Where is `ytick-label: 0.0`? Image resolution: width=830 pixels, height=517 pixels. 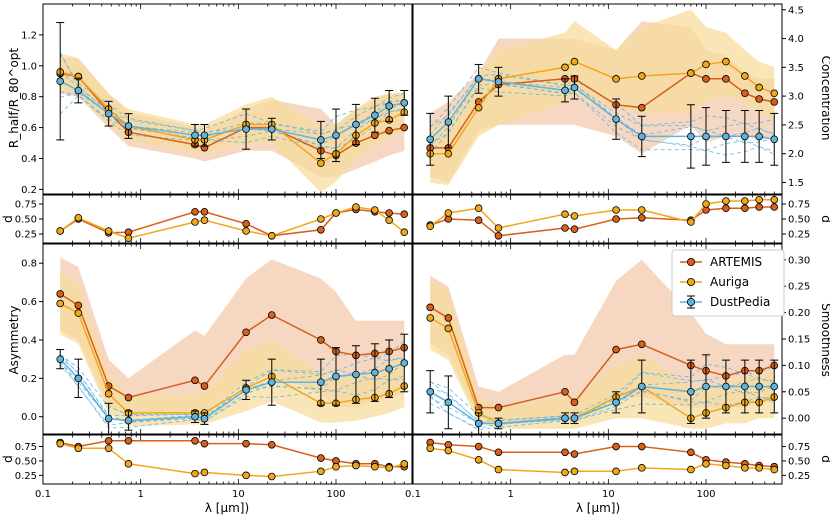
ytick-label: 0.0 is located at coordinates (29, 417).